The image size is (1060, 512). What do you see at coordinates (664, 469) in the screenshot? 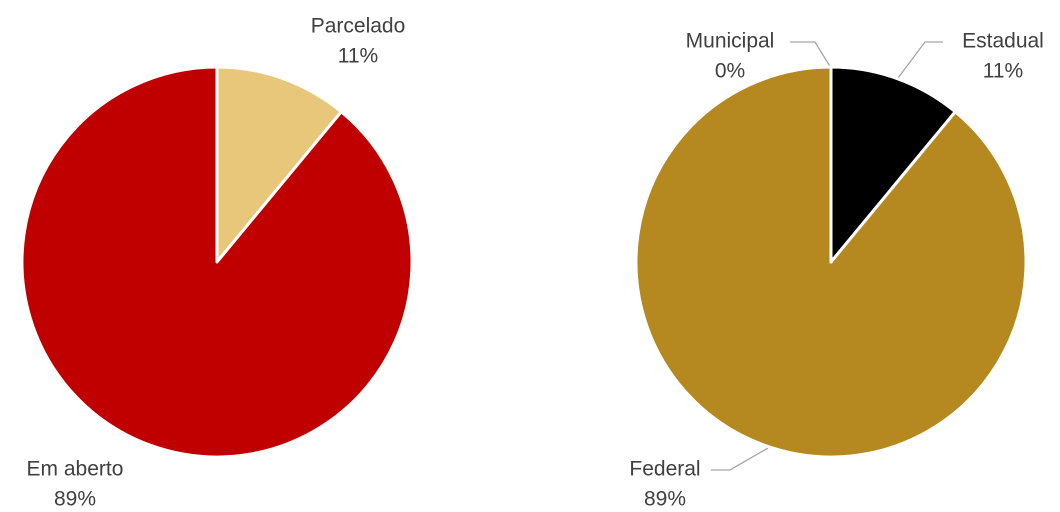
I see `slice-label: Federal` at bounding box center [664, 469].